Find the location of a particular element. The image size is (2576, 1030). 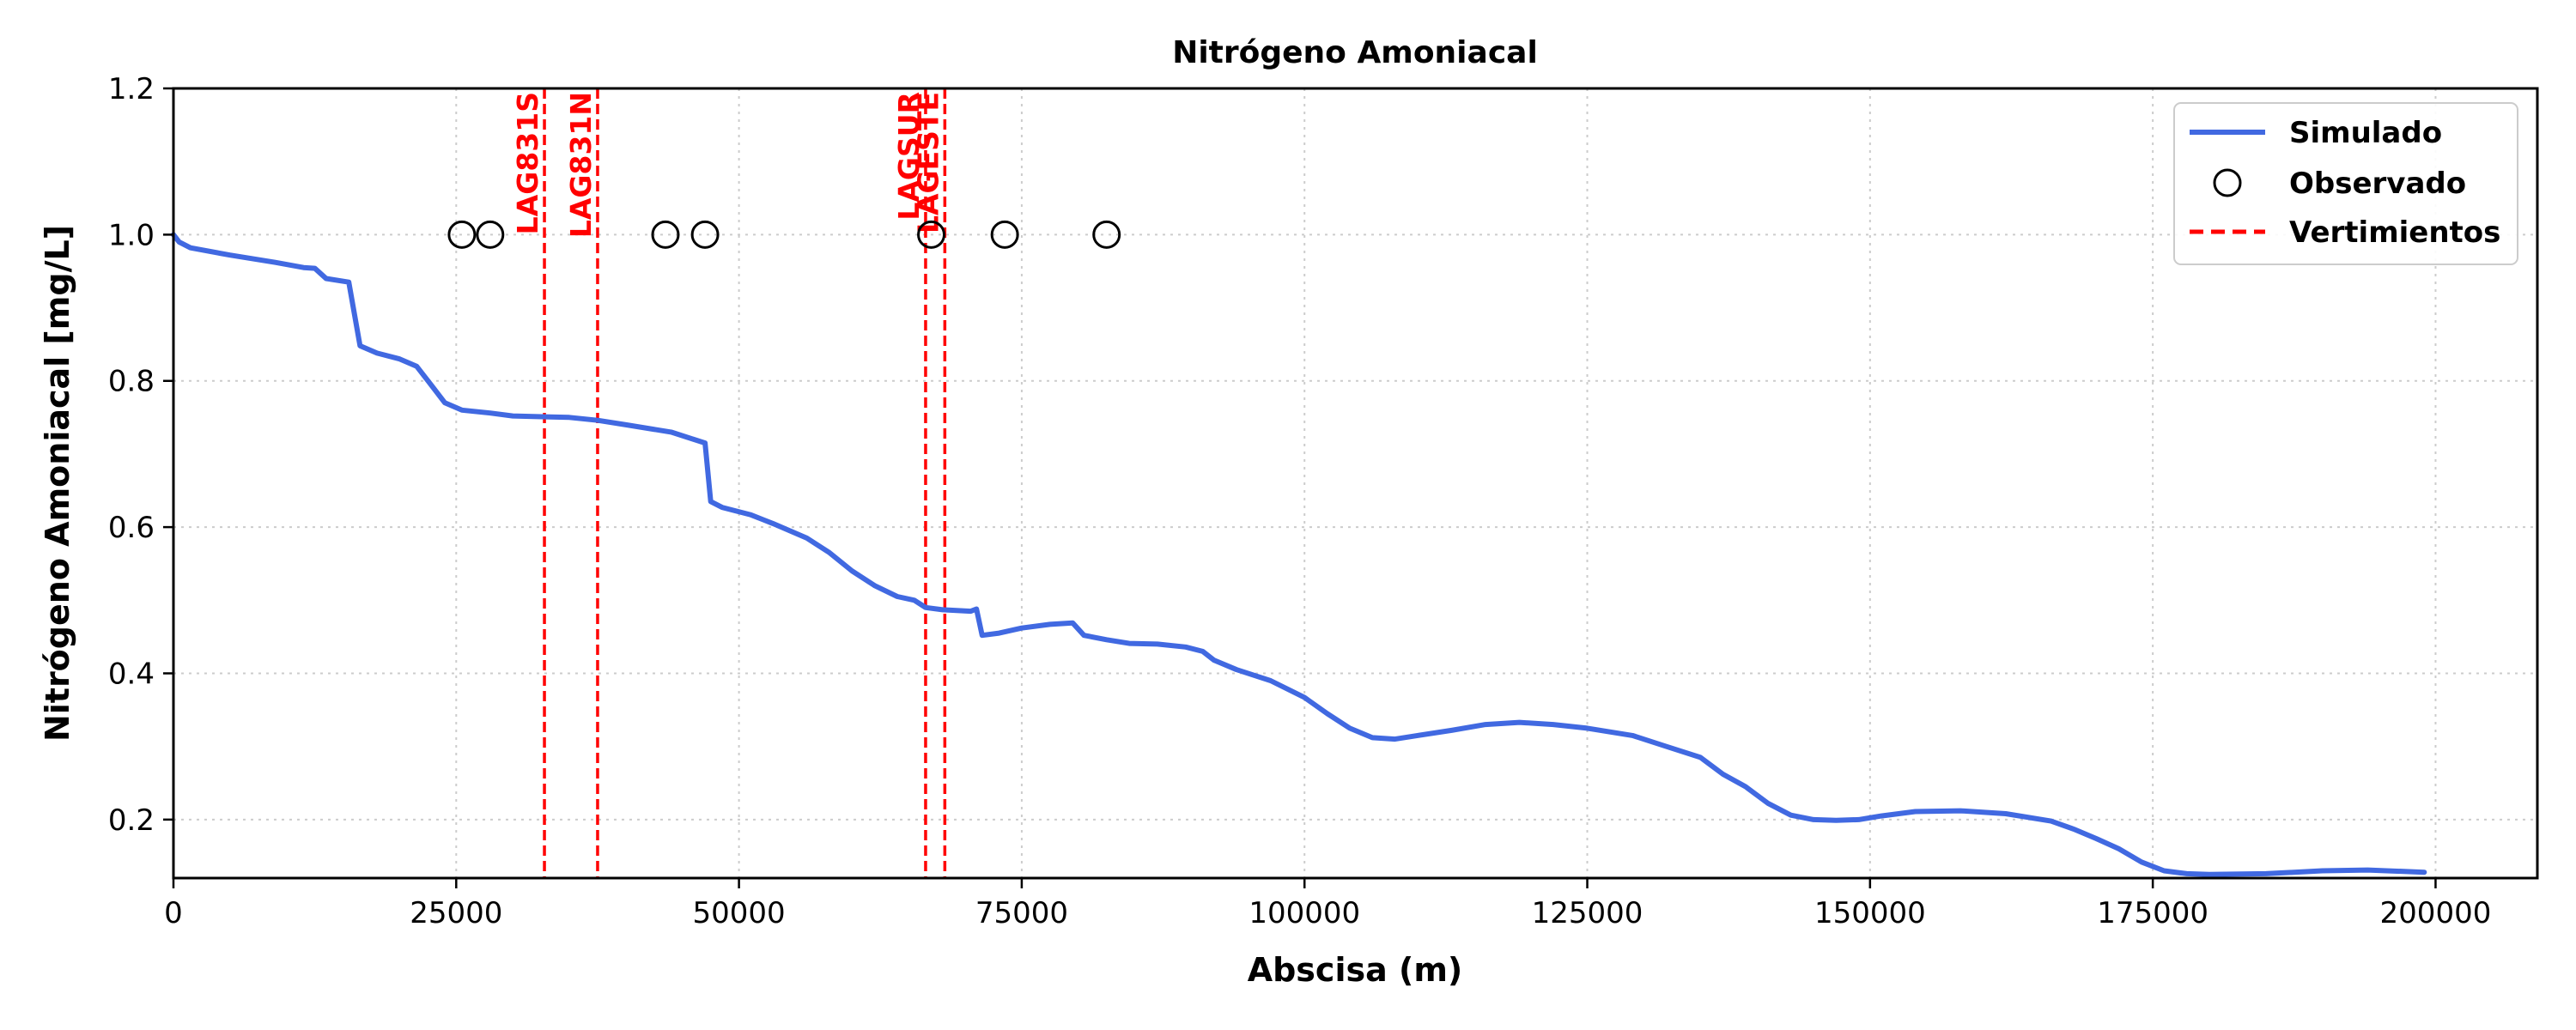

y-axis-label: Nitrógeno Amoniacal [mg/L] is located at coordinates (58, 483).